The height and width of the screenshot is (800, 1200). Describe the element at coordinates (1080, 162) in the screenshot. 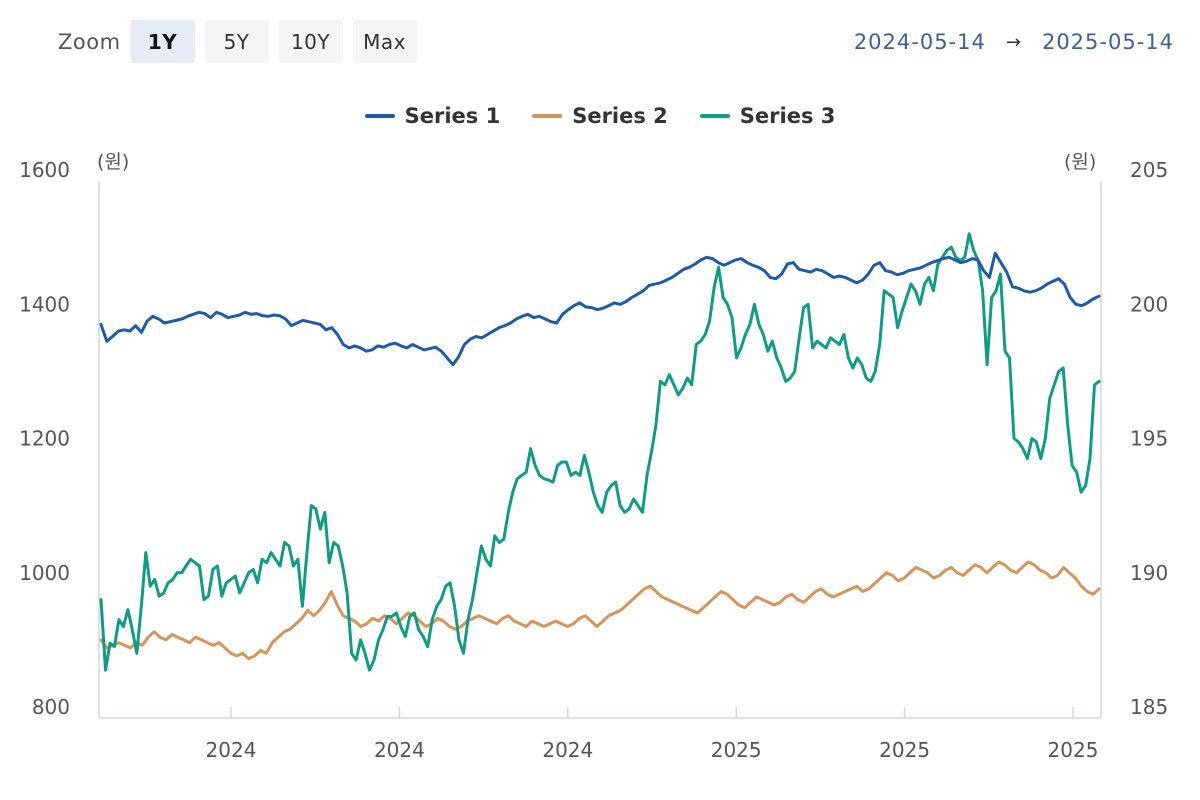

I see `right-axis-unit: (원)` at that location.